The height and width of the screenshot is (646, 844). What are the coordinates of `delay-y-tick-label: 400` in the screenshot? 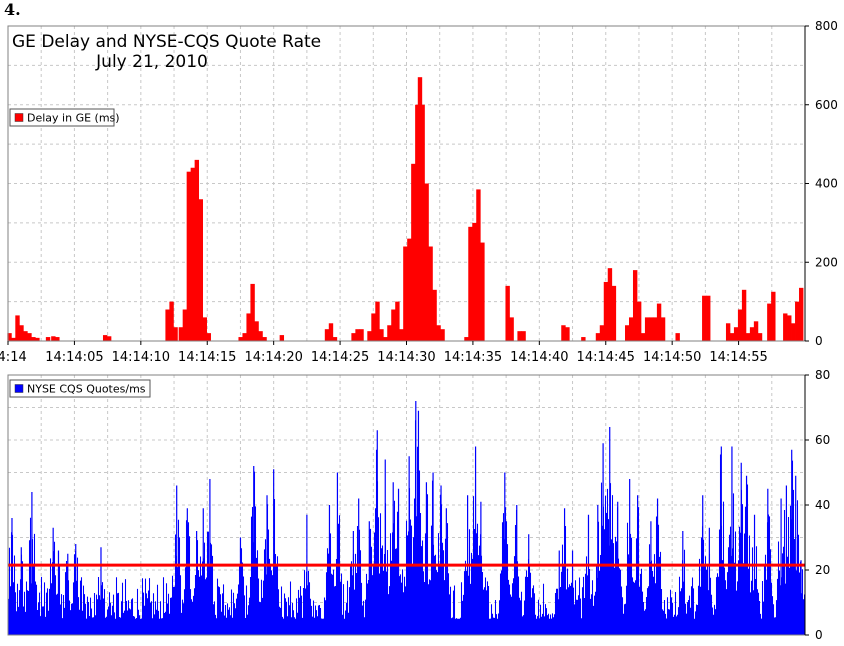 It's located at (826, 184).